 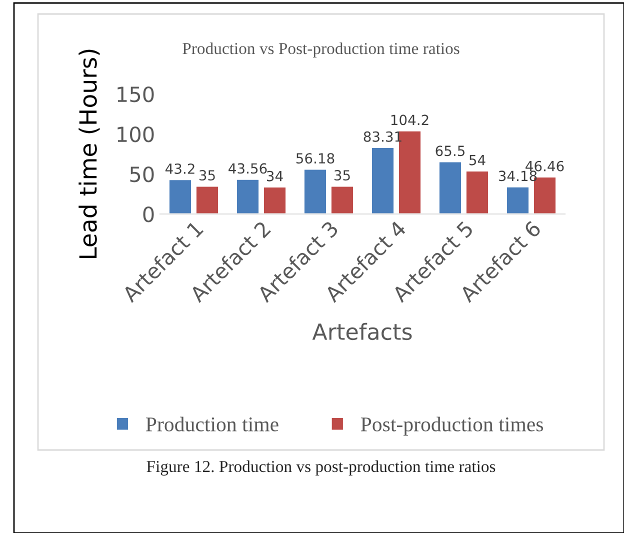 What do you see at coordinates (321, 50) in the screenshot?
I see `chart-title: Production vs Post-production time ratios` at bounding box center [321, 50].